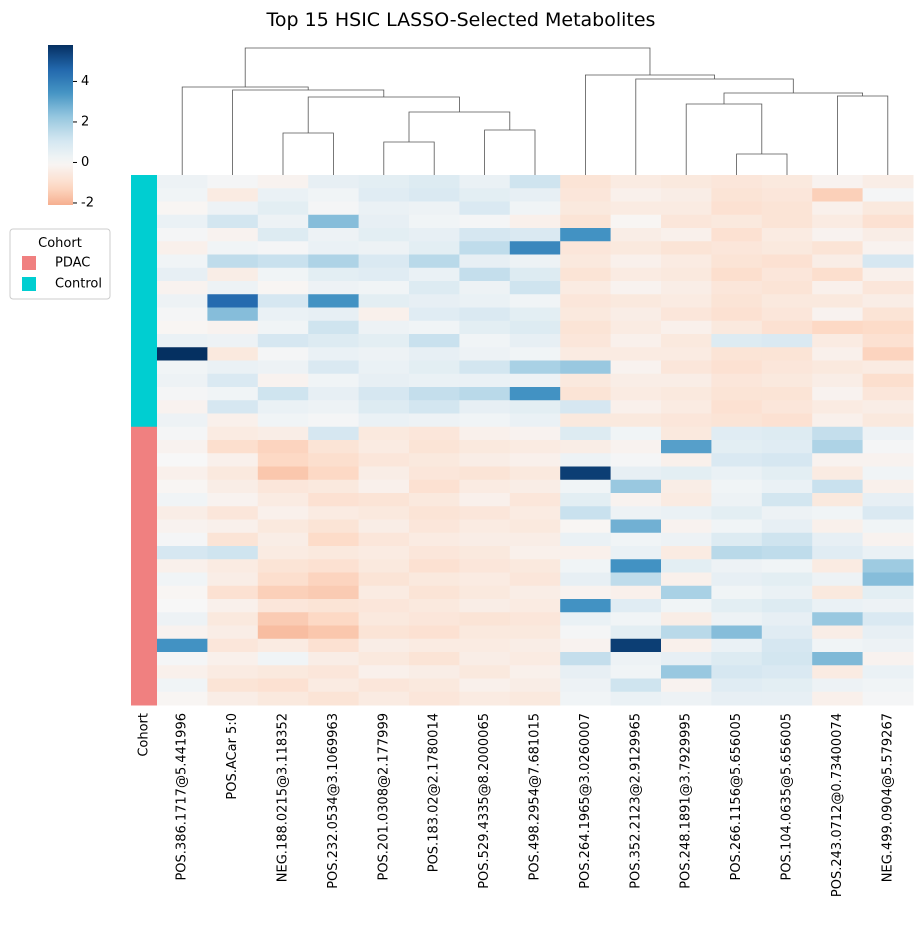 The image size is (923, 926). I want to click on legend-label: Control, so click(78, 284).